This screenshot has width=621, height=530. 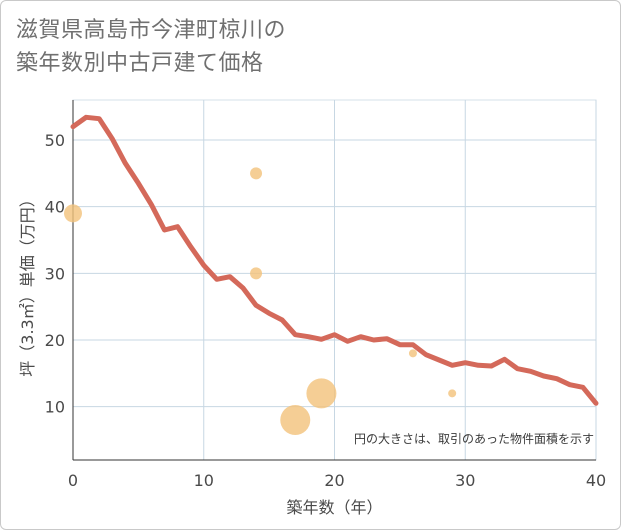 I want to click on y-axis-label: 坪（3.3㎡）単価（万円）, so click(x=27, y=283).